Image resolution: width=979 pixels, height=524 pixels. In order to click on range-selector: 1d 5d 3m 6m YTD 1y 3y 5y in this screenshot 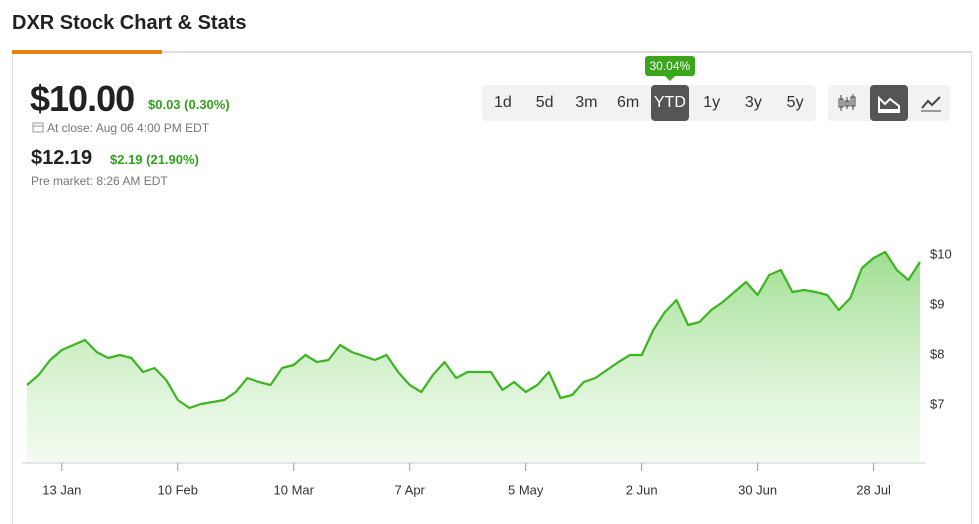, I will do `click(649, 103)`.